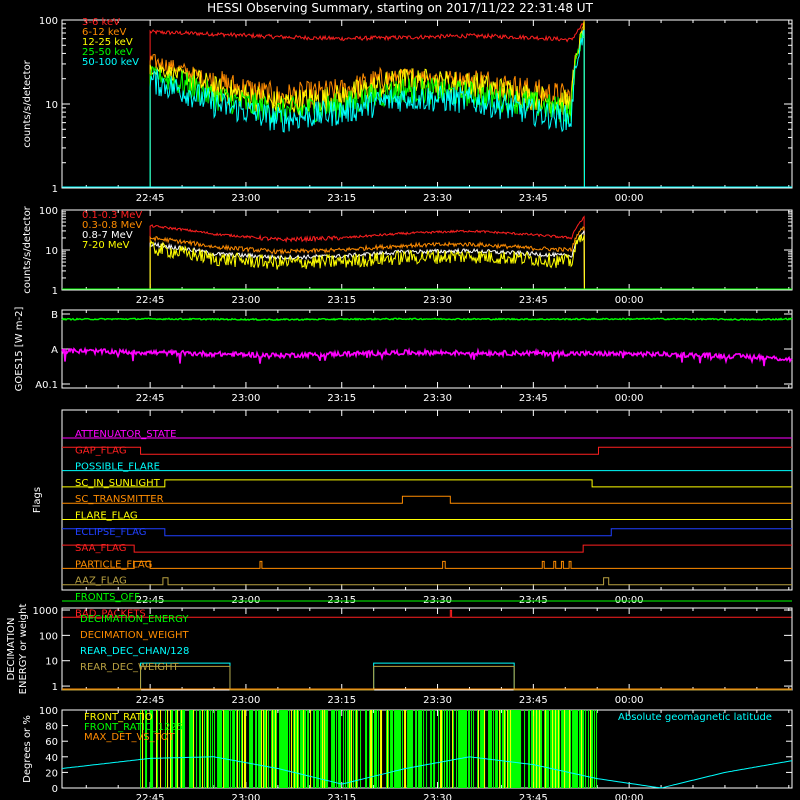  I want to click on gamma-time-label: 23:45, so click(533, 300).